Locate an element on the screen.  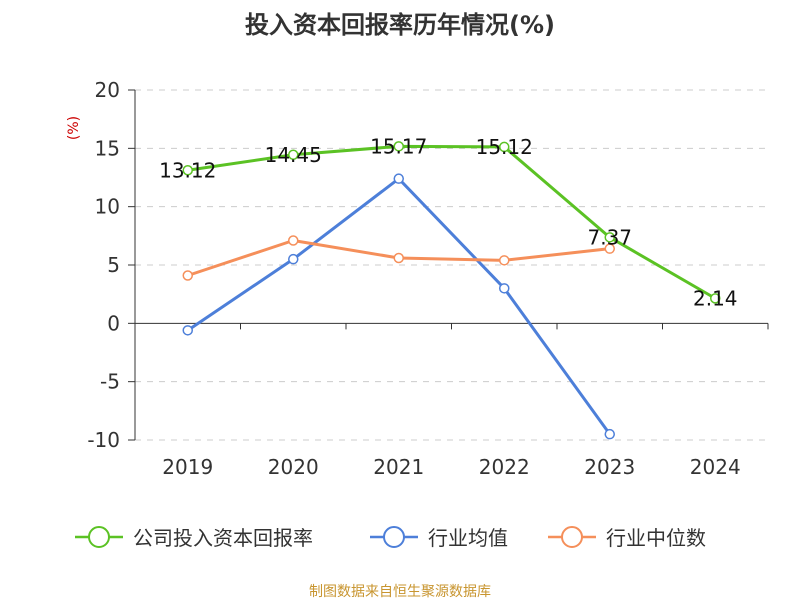
chart-title: 投入资本回报率历年情况(%) is located at coordinates (400, 25).